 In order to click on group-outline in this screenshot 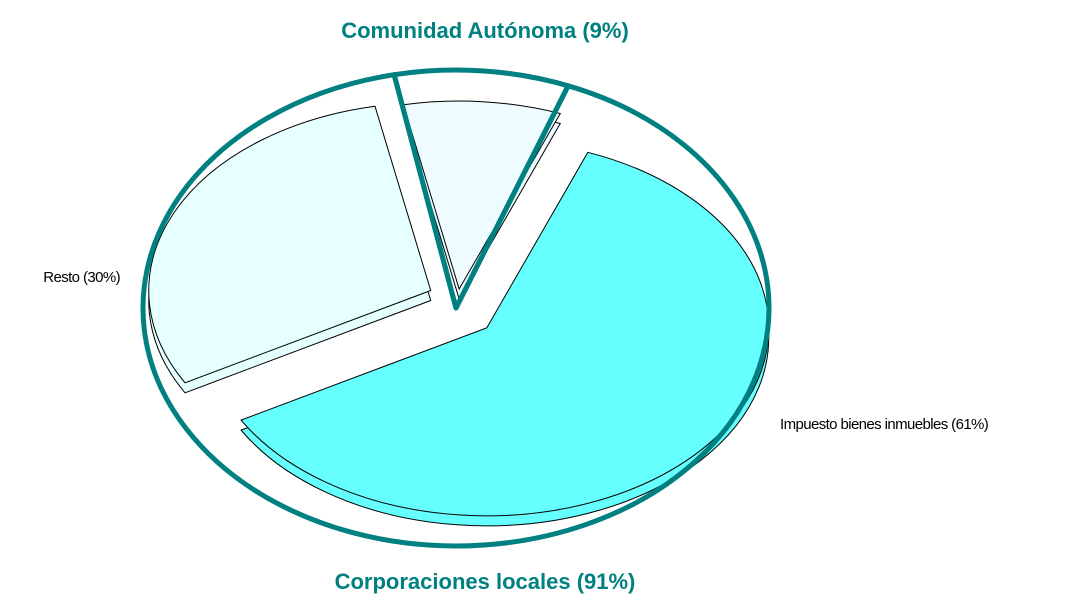, I will do `click(481, 189)`.